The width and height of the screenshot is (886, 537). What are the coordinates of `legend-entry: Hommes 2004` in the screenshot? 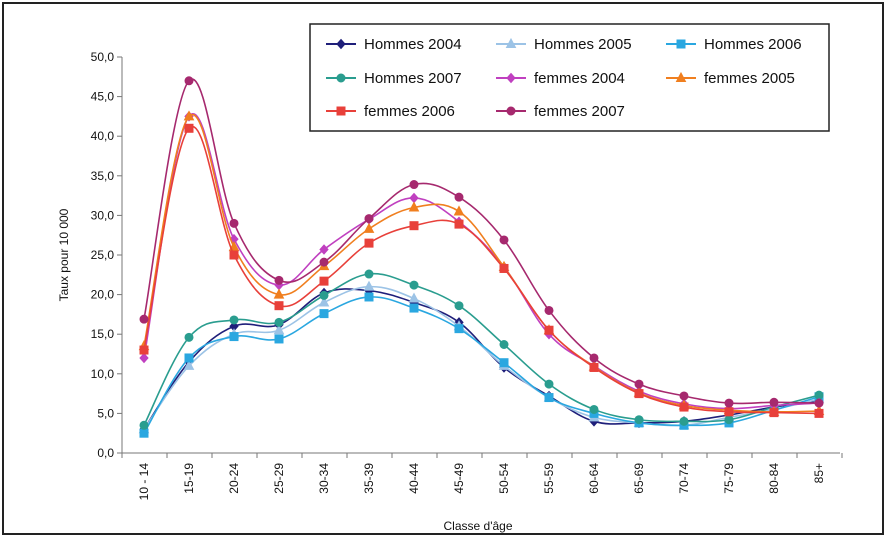 It's located at (394, 44).